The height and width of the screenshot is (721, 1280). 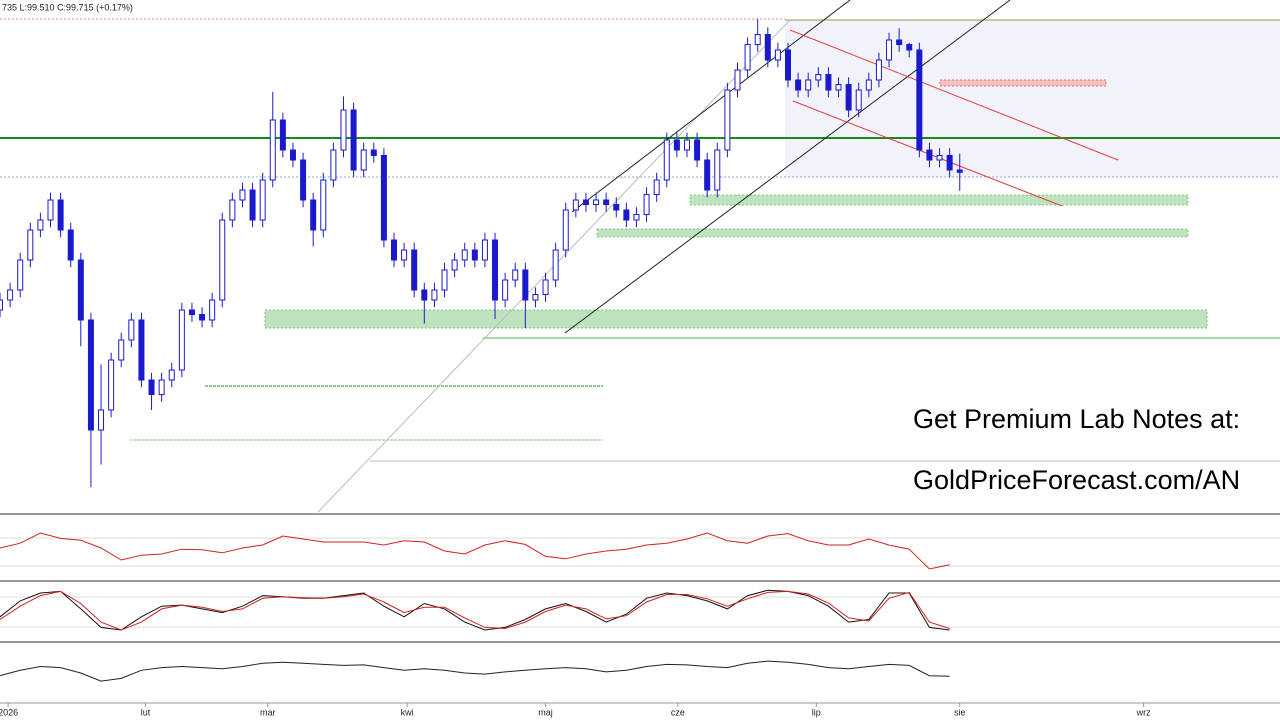 I want to click on annotation: Get Premium Lab Notes at:, so click(x=1076, y=419).